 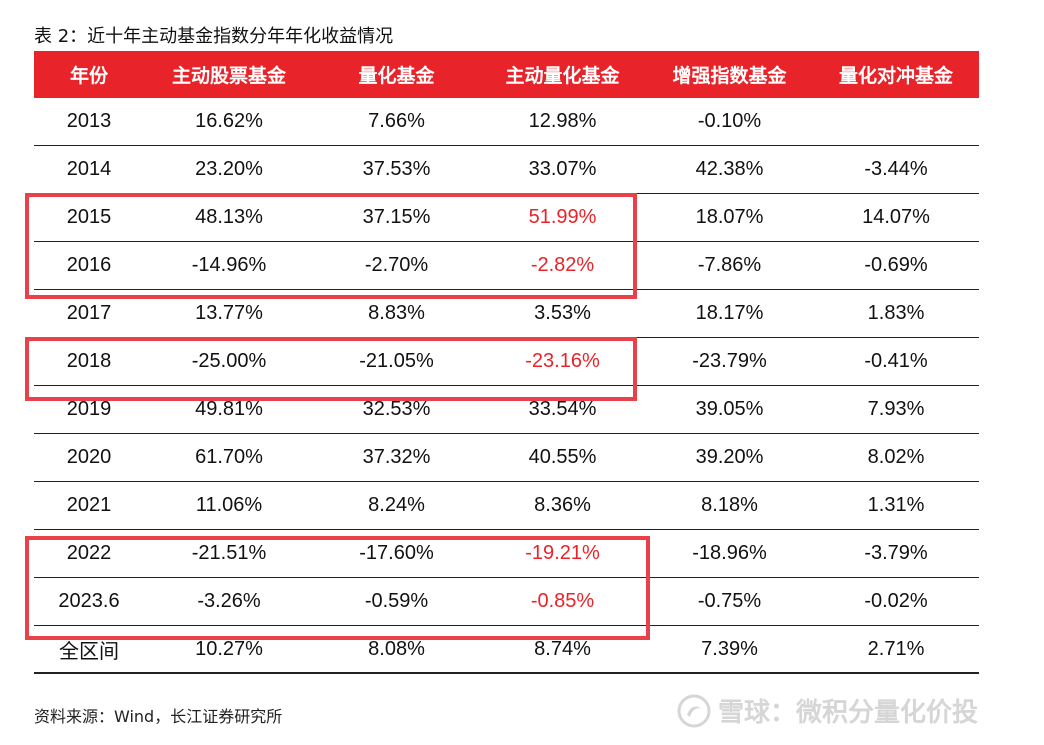 I want to click on return-cell: -0.10%, so click(x=729, y=121).